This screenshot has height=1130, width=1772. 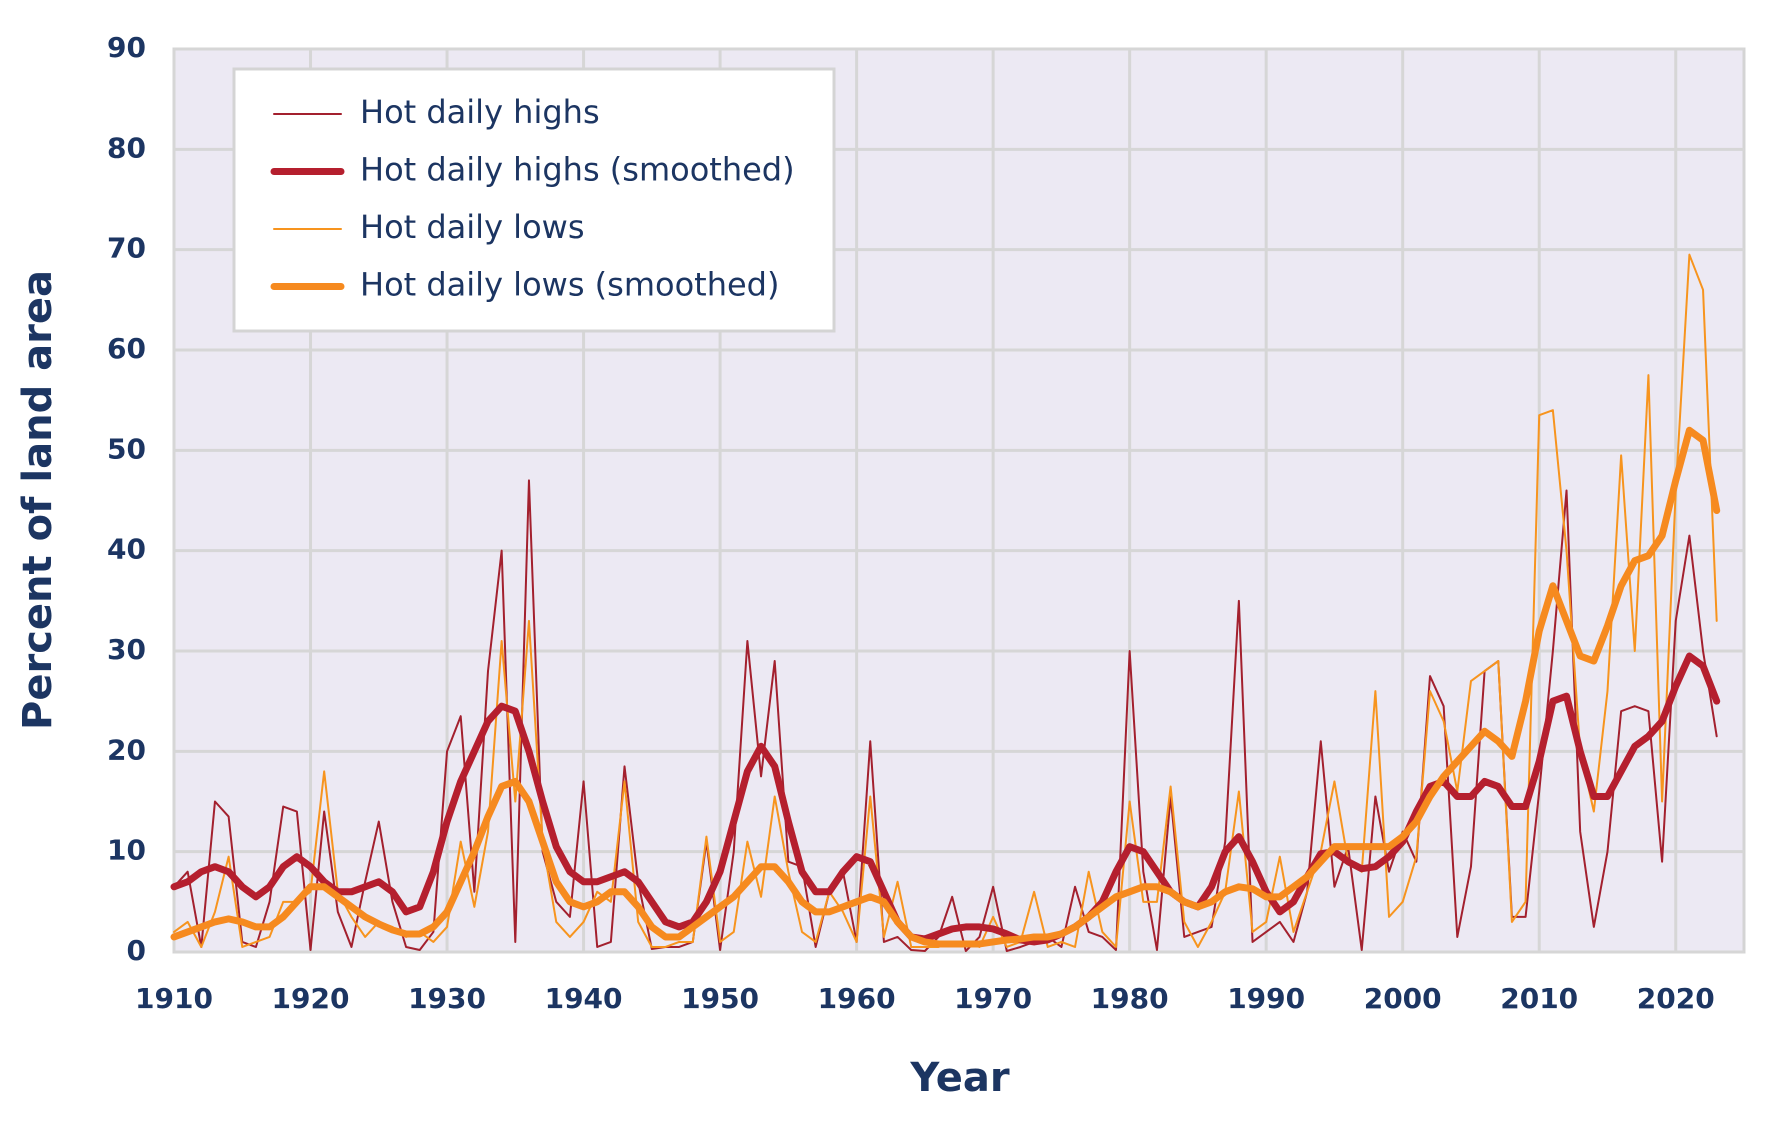 I want to click on x-tick-label: 1930, so click(x=447, y=998).